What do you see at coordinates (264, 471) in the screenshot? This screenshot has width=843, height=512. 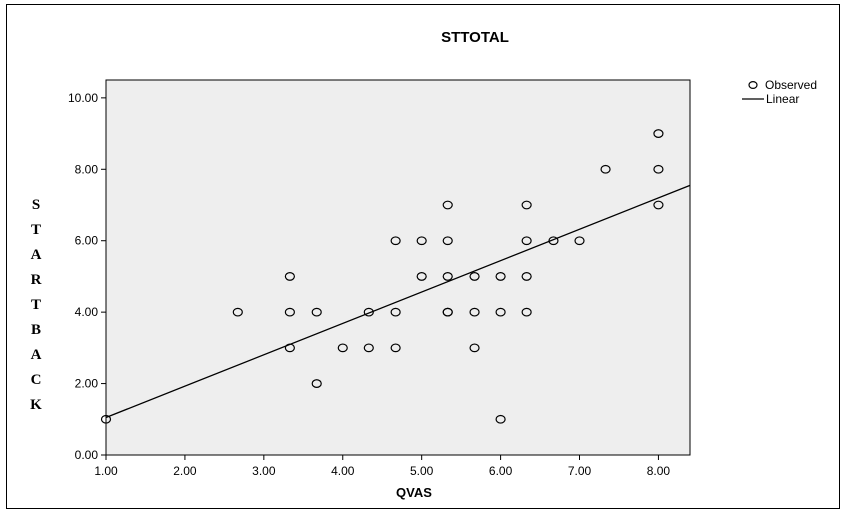 I see `x-tick-label: 3.00` at bounding box center [264, 471].